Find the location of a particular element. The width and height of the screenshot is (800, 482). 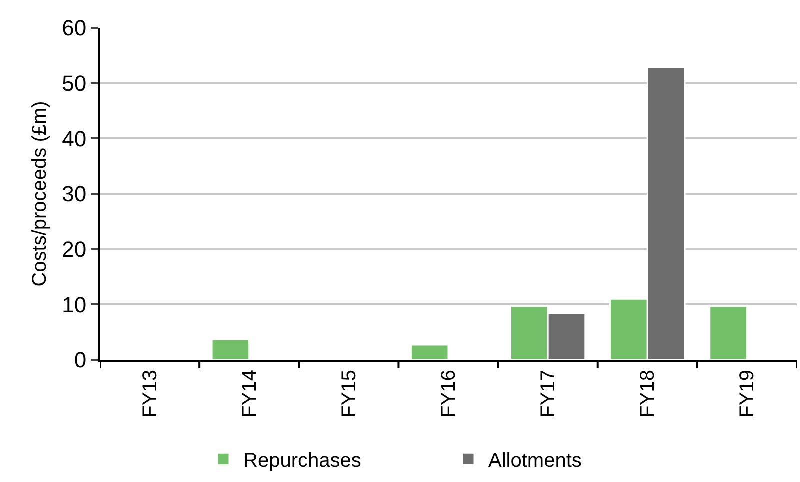

legend-label: Allotments is located at coordinates (535, 461).